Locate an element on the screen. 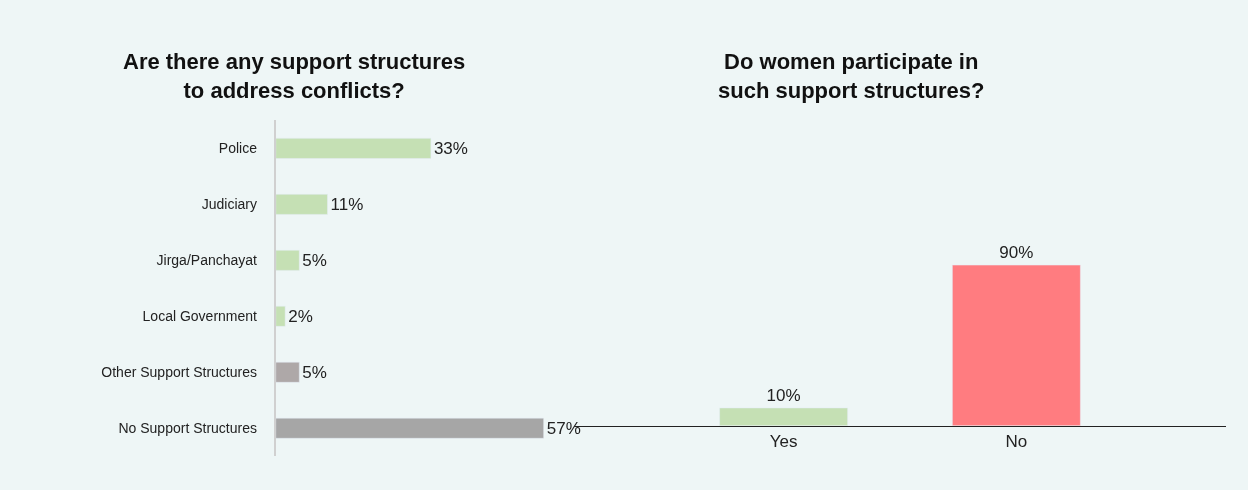 This screenshot has height=490, width=1248. x-tick-label: Yes is located at coordinates (783, 442).